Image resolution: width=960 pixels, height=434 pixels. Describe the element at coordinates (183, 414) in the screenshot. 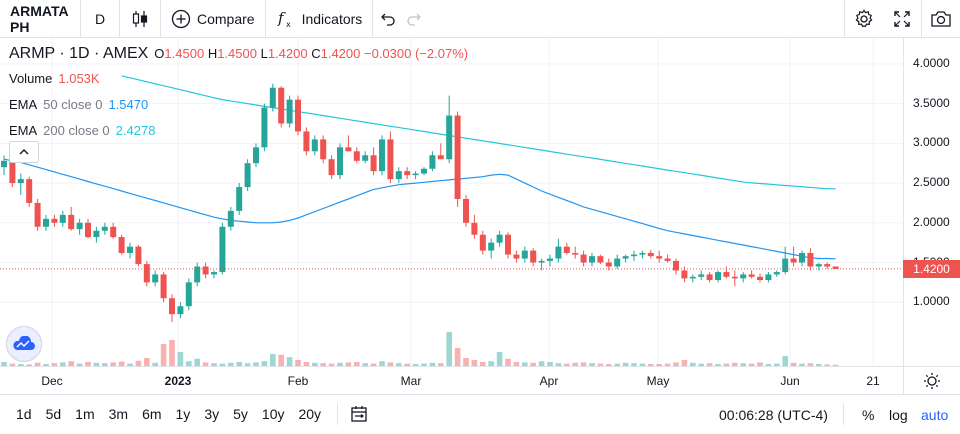

I see `range-button-1y: 1y` at that location.